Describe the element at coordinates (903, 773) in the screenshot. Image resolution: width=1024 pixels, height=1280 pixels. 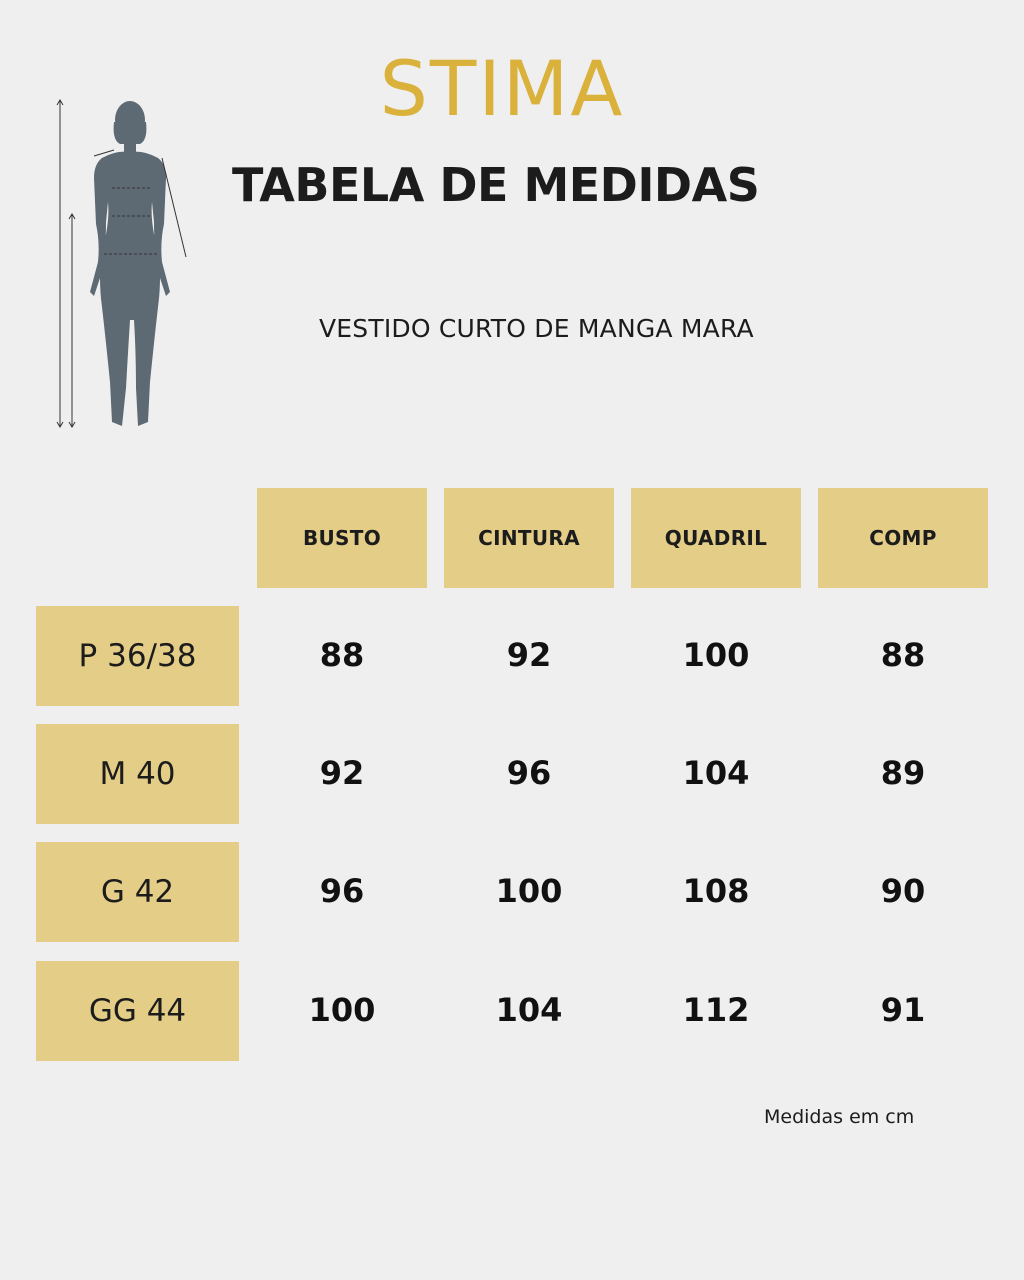
I see `cell-m-comp: 89` at that location.